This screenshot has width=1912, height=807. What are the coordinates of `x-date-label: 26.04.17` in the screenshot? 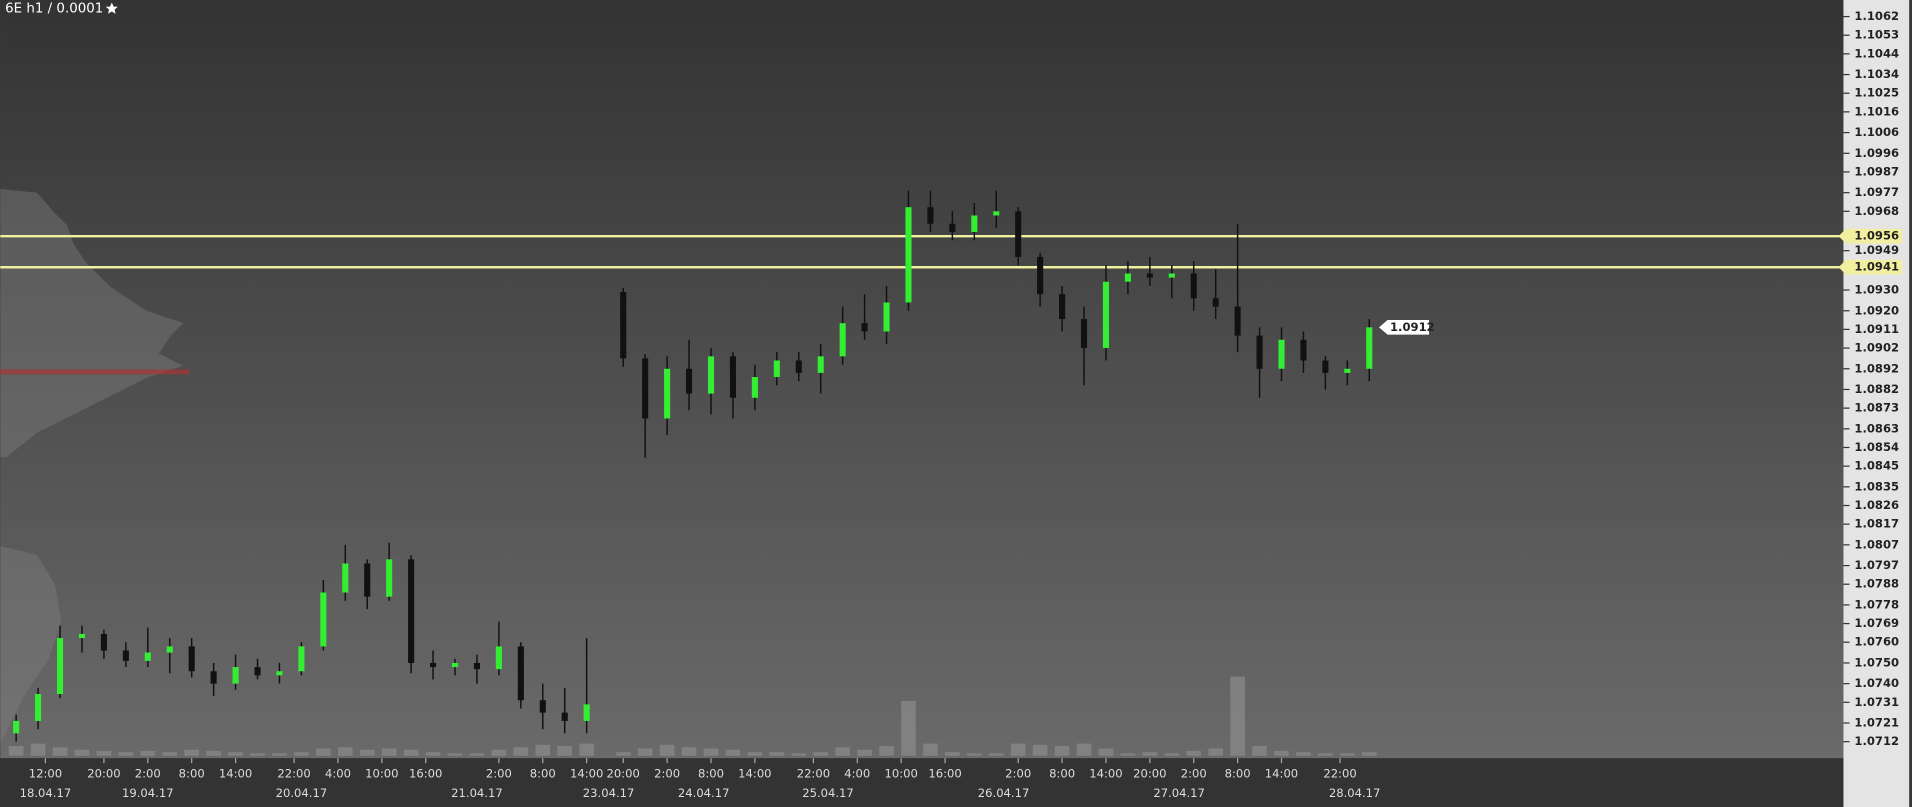 It's located at (1004, 793).